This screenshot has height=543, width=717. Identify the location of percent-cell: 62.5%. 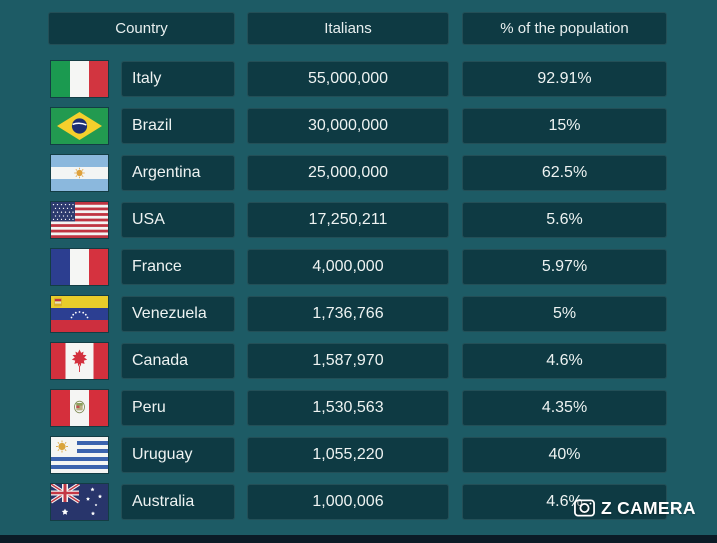
(564, 173).